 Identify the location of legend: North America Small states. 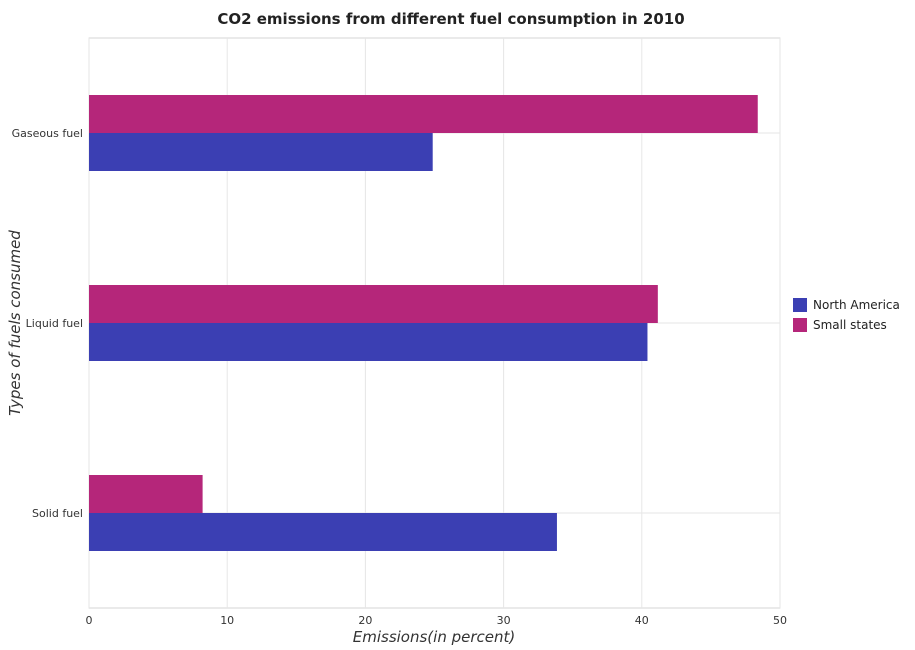
(846, 315).